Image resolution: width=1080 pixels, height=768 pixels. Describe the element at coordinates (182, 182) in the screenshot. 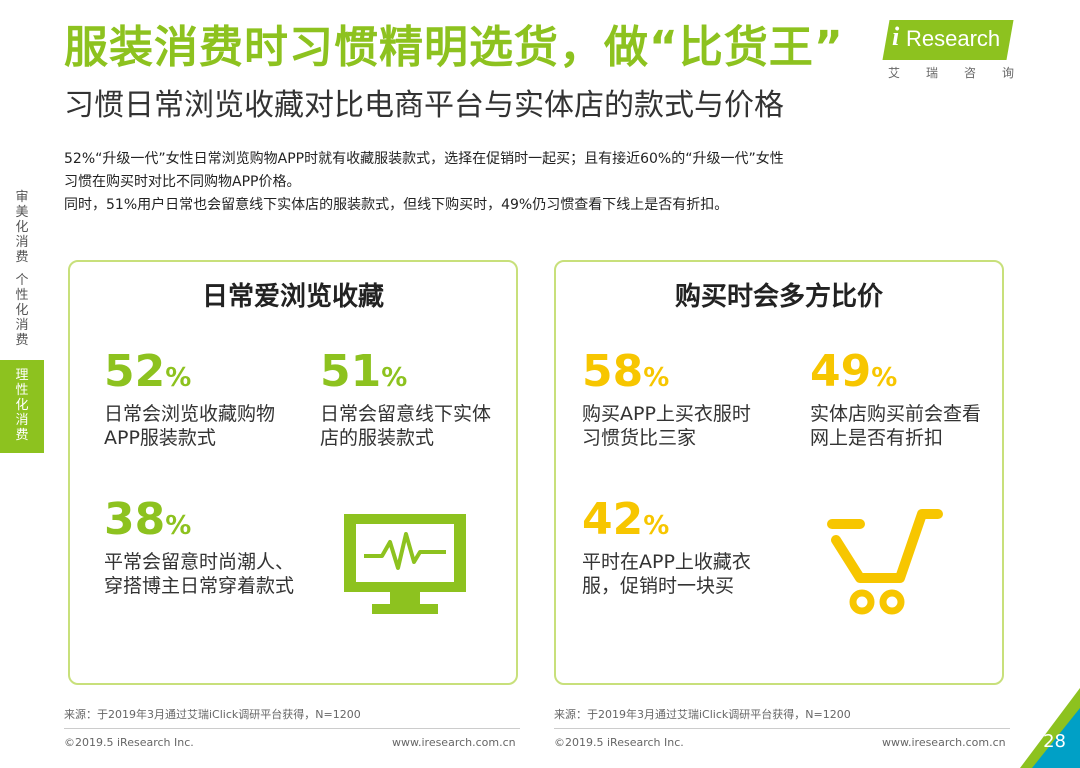

I see `description-line: 习惯在购买时对比不同购物APP价格。` at that location.